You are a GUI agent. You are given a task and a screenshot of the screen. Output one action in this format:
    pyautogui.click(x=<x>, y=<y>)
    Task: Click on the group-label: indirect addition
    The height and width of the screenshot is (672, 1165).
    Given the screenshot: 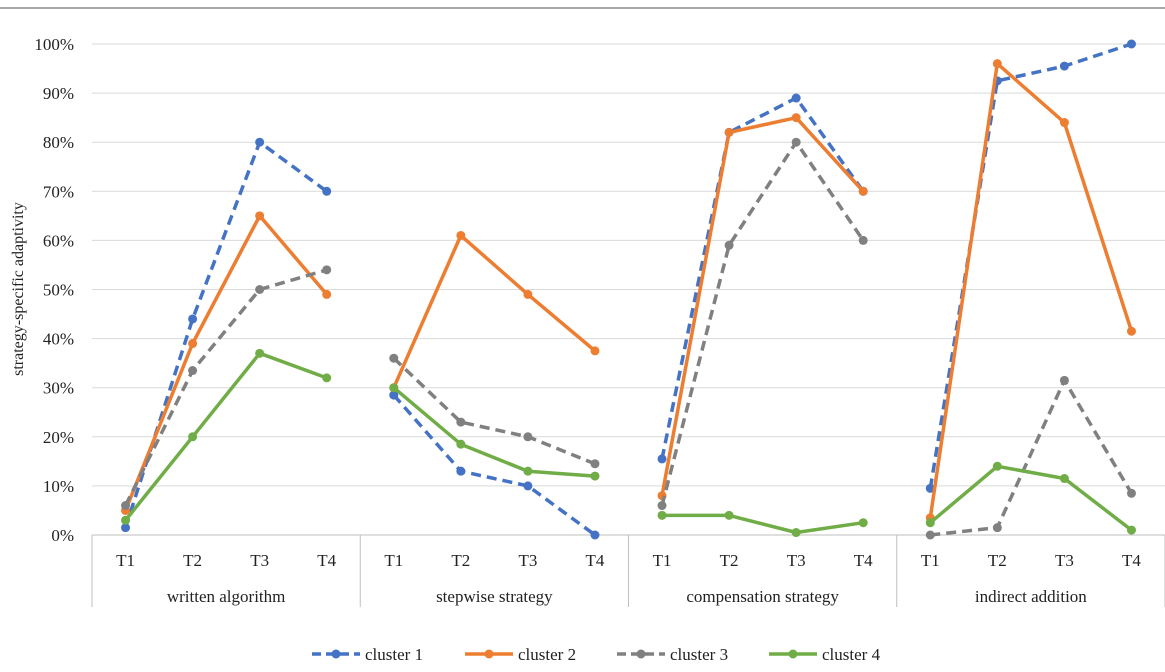 What is the action you would take?
    pyautogui.click(x=1031, y=596)
    